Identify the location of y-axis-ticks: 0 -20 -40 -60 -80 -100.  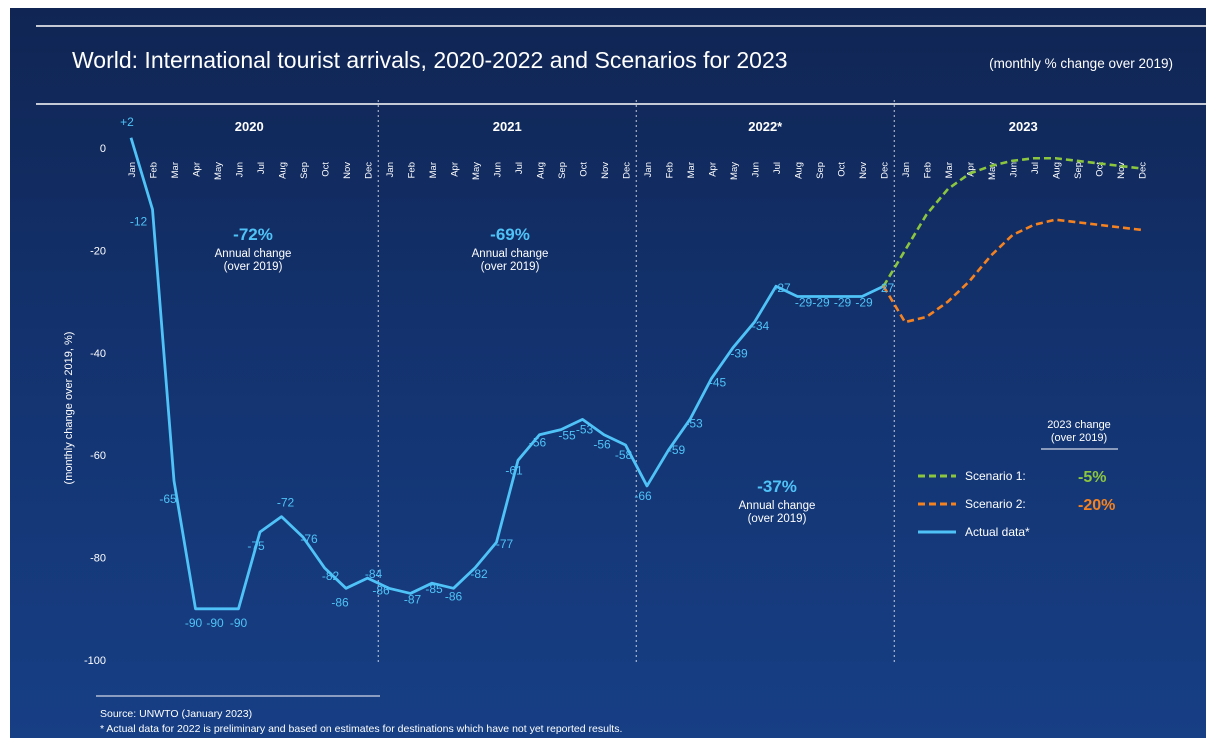
(95, 405).